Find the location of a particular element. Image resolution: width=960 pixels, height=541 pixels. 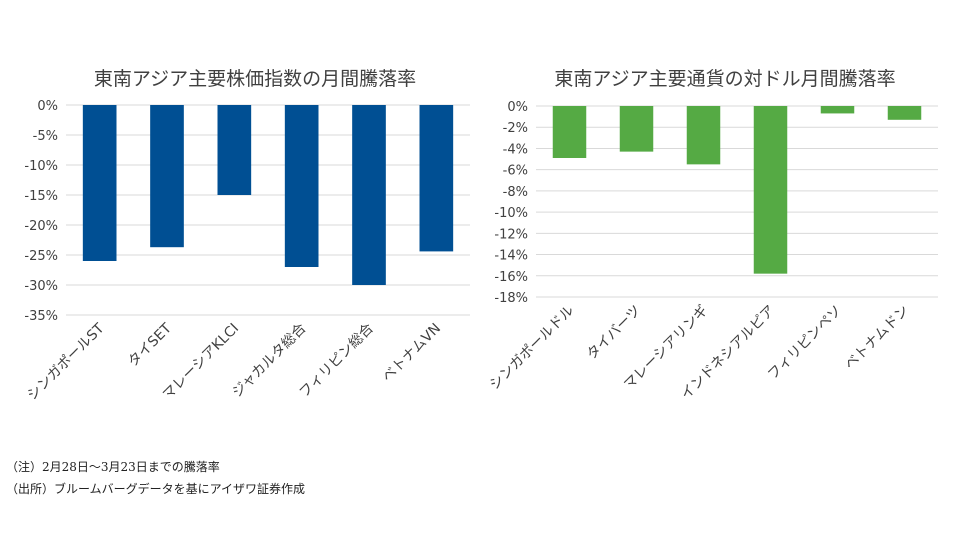

x-category-label: シンガポールST is located at coordinates (65, 361).